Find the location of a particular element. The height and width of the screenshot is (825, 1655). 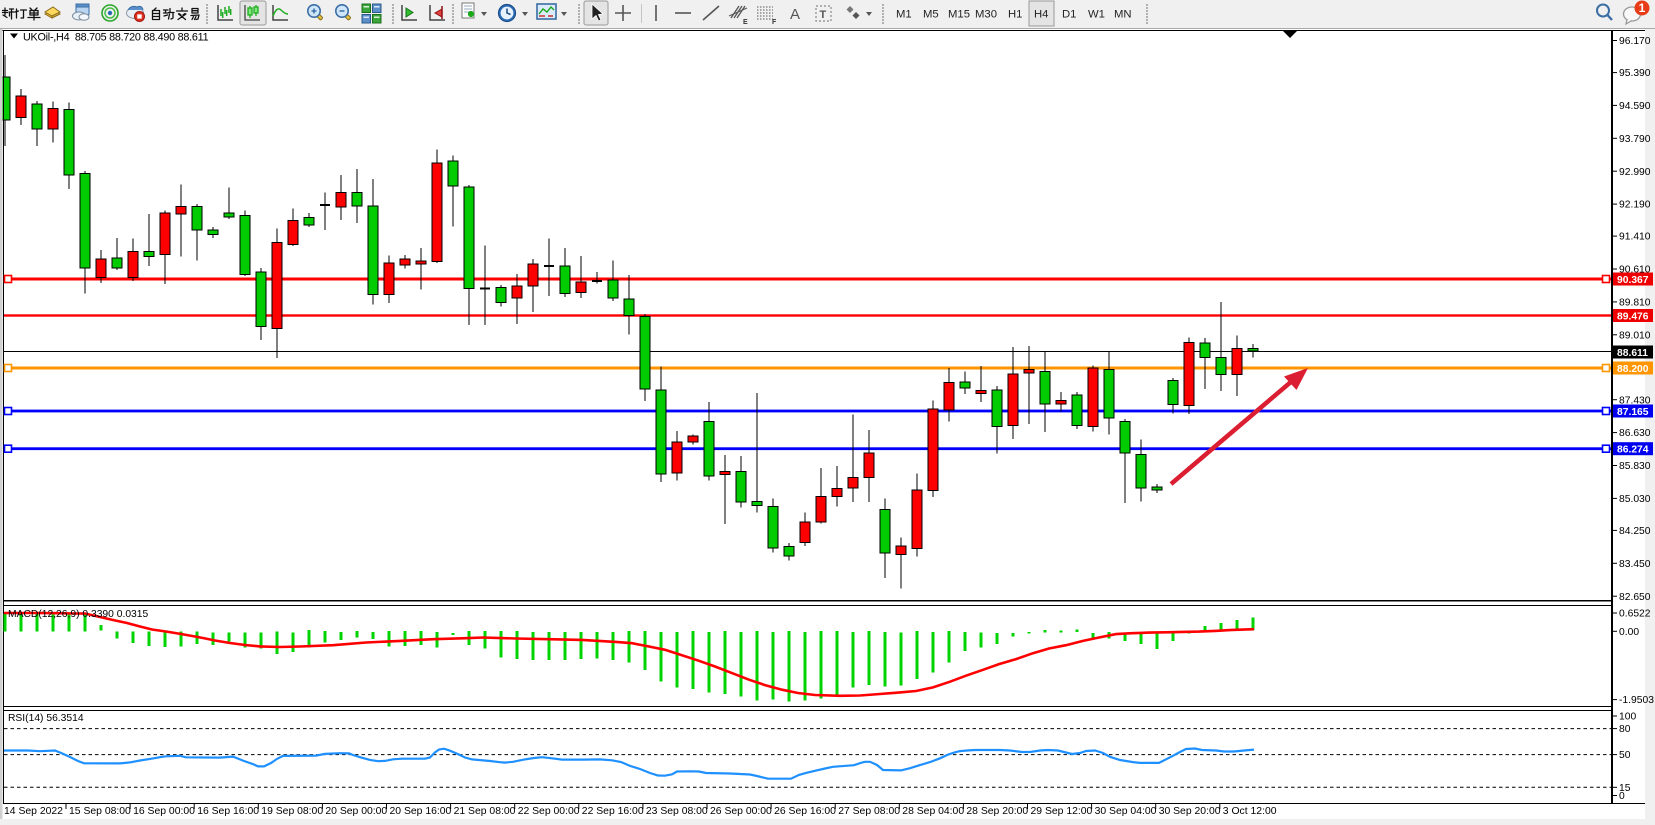

svg-text: 100 is located at coordinates (1627, 717).